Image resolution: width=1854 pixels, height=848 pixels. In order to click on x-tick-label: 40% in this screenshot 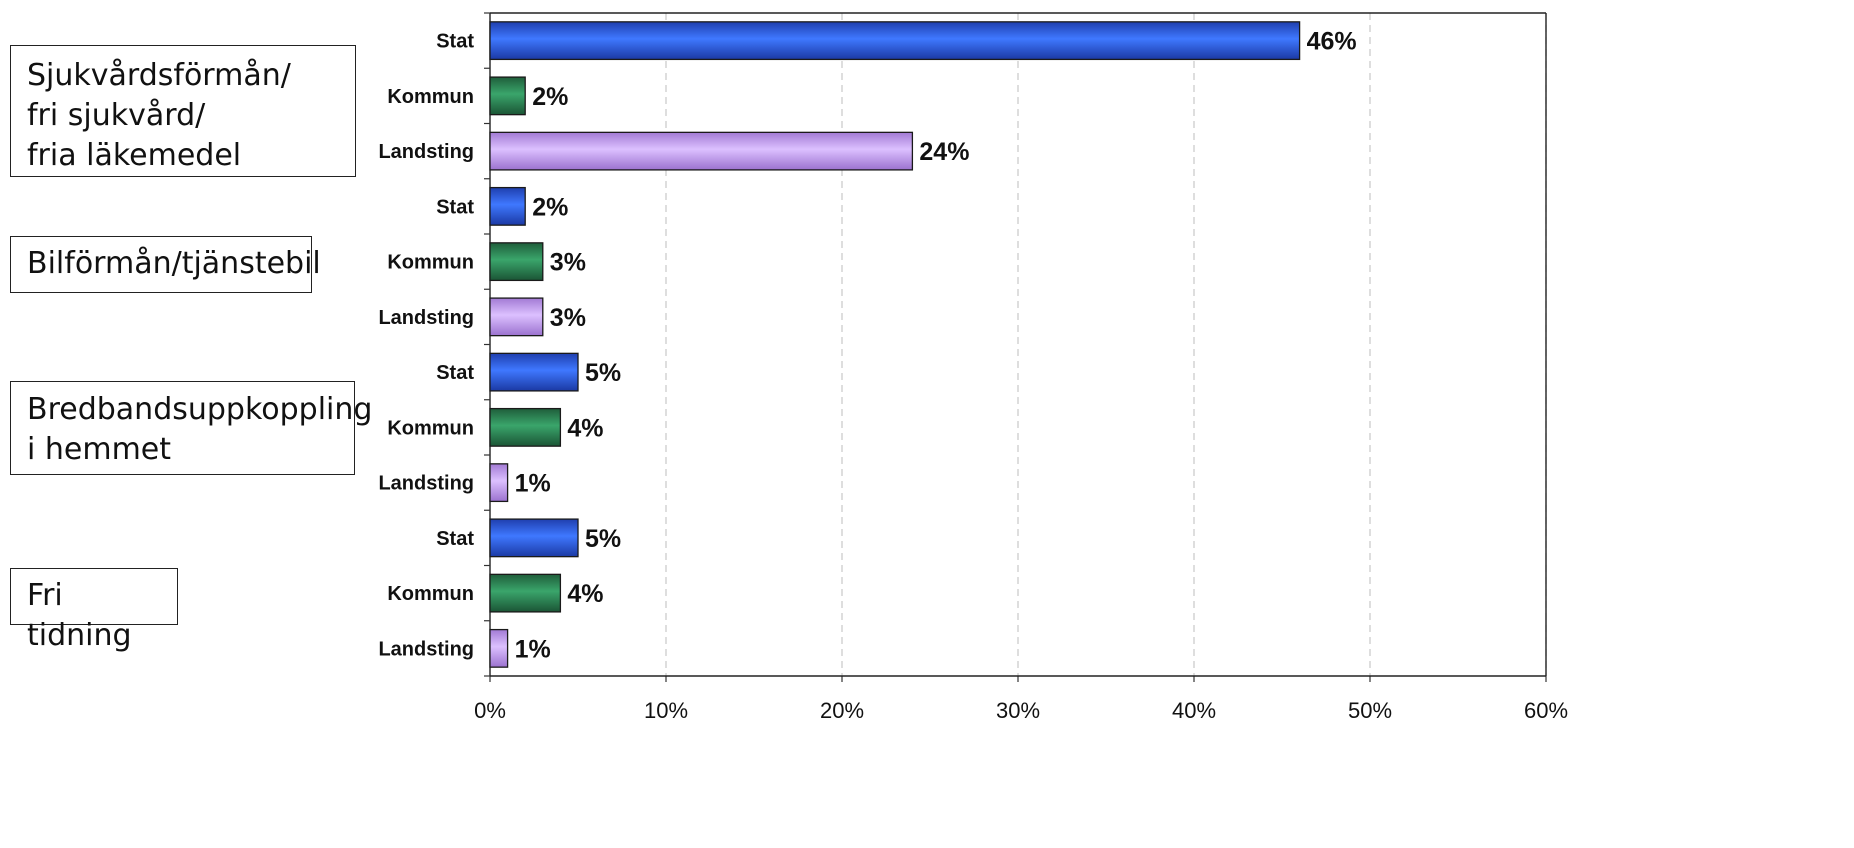, I will do `click(1194, 710)`.